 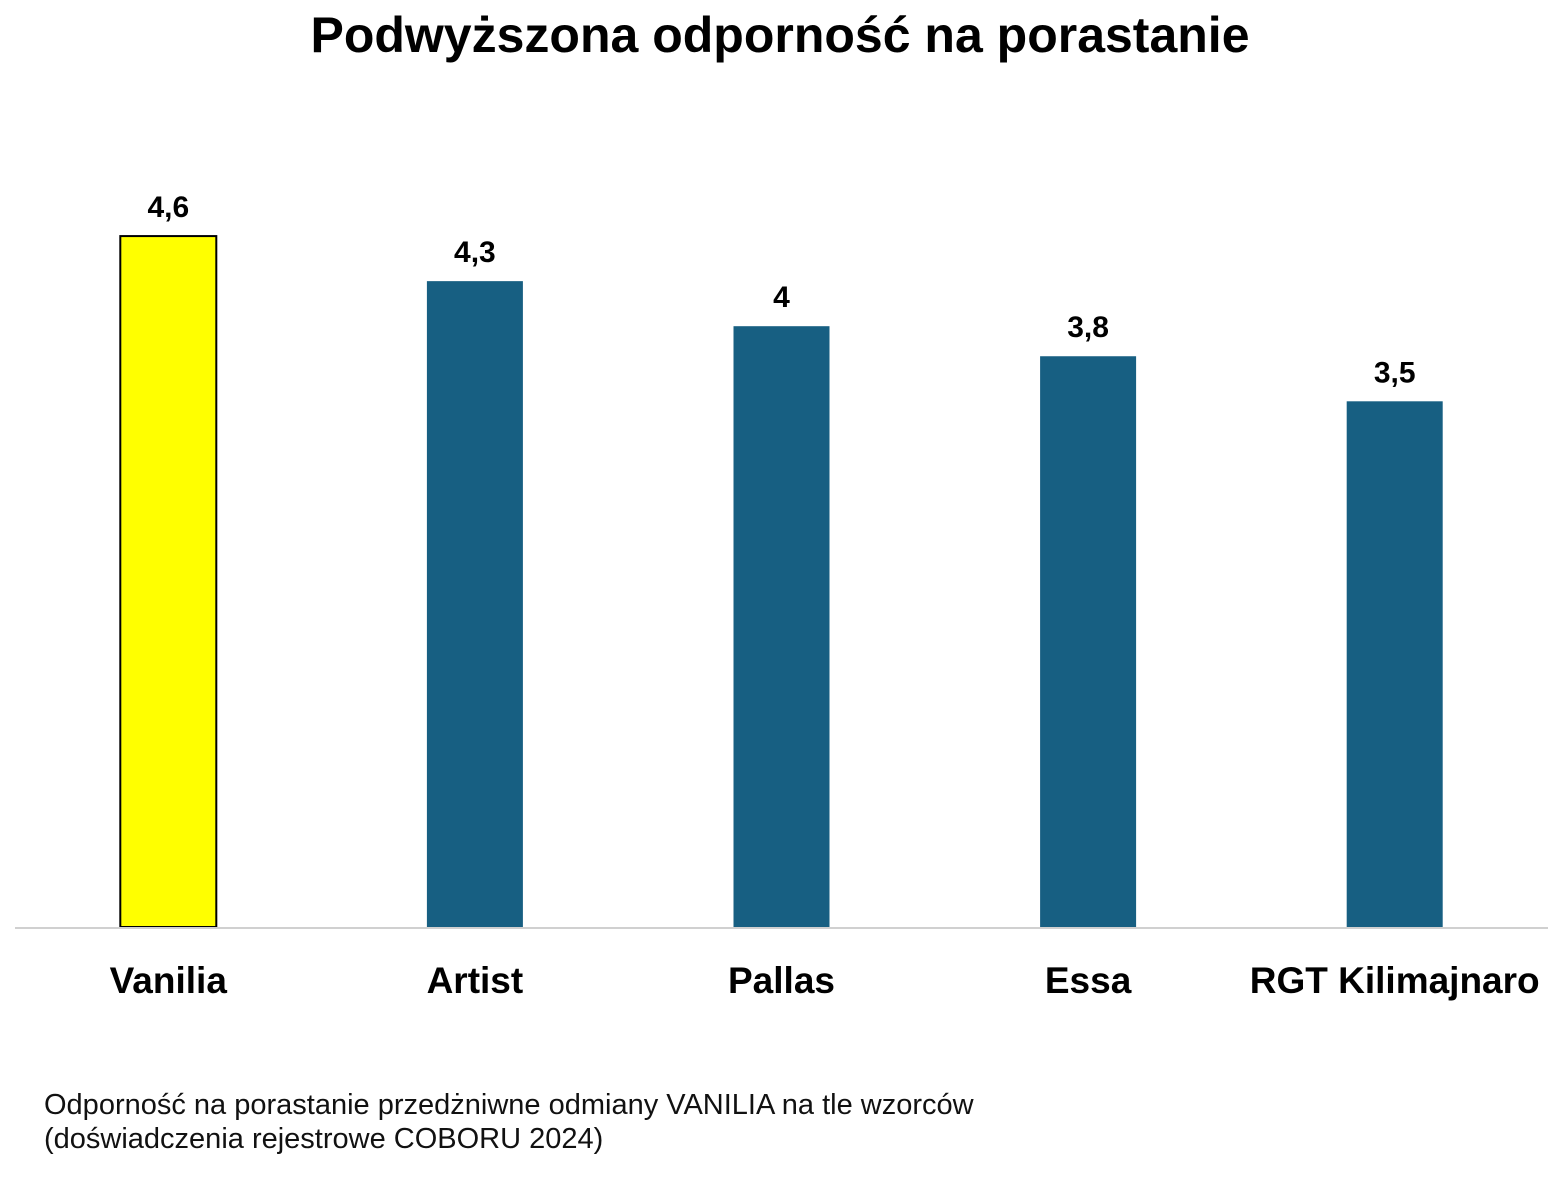 What do you see at coordinates (475, 252) in the screenshot?
I see `data-label: 4,3` at bounding box center [475, 252].